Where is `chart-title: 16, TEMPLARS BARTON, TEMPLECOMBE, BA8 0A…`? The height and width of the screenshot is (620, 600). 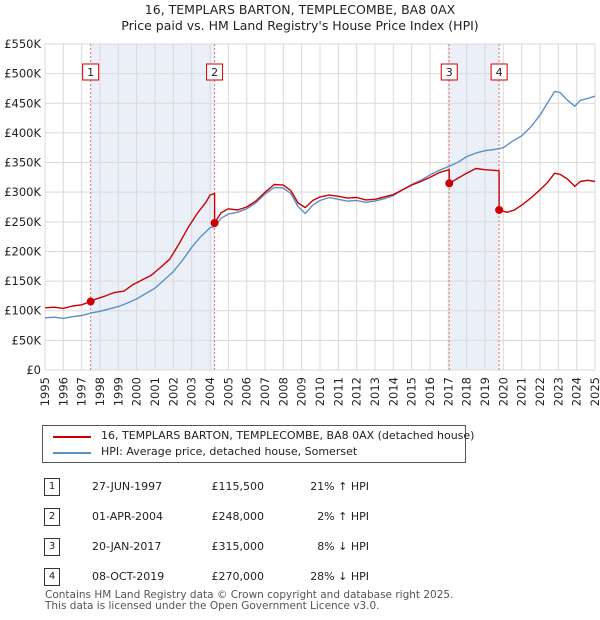 chart-title: 16, TEMPLARS BARTON, TEMPLECOMBE, BA8 0A… is located at coordinates (300, 9).